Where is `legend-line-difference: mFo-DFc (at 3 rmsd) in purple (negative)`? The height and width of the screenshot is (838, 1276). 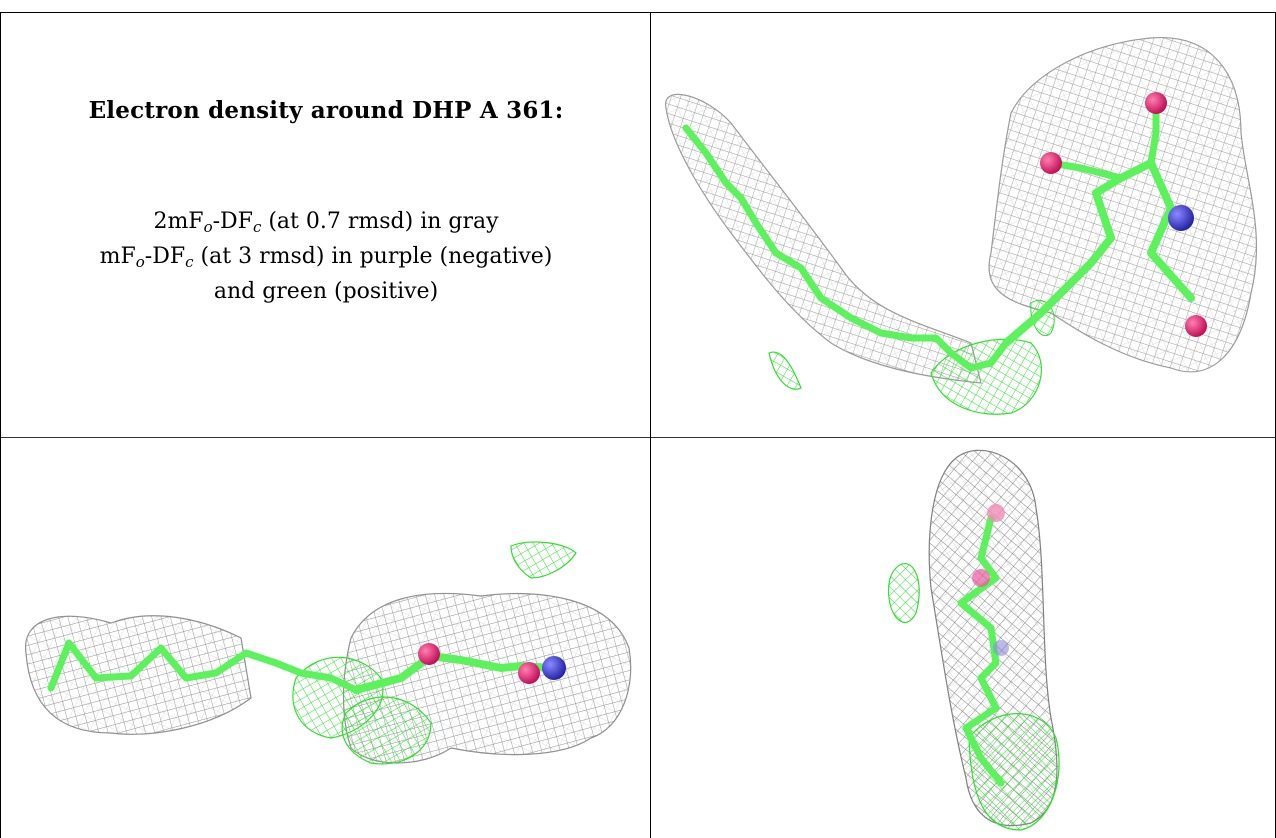 legend-line-difference: mFo-DFc (at 3 rmsd) in purple (negative) is located at coordinates (326, 257).